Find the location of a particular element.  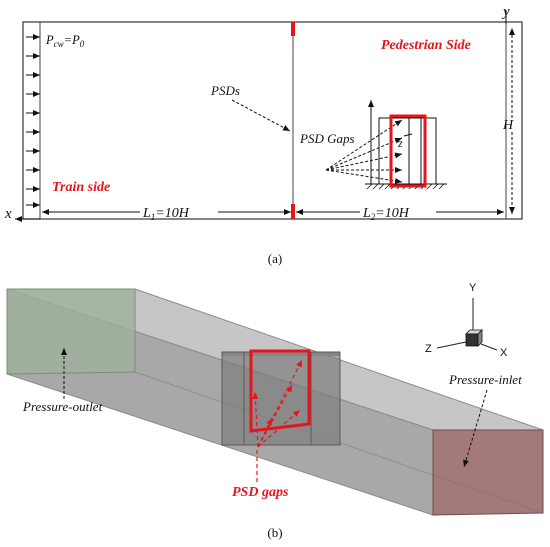

axis-x-label-b: X is located at coordinates (504, 353).